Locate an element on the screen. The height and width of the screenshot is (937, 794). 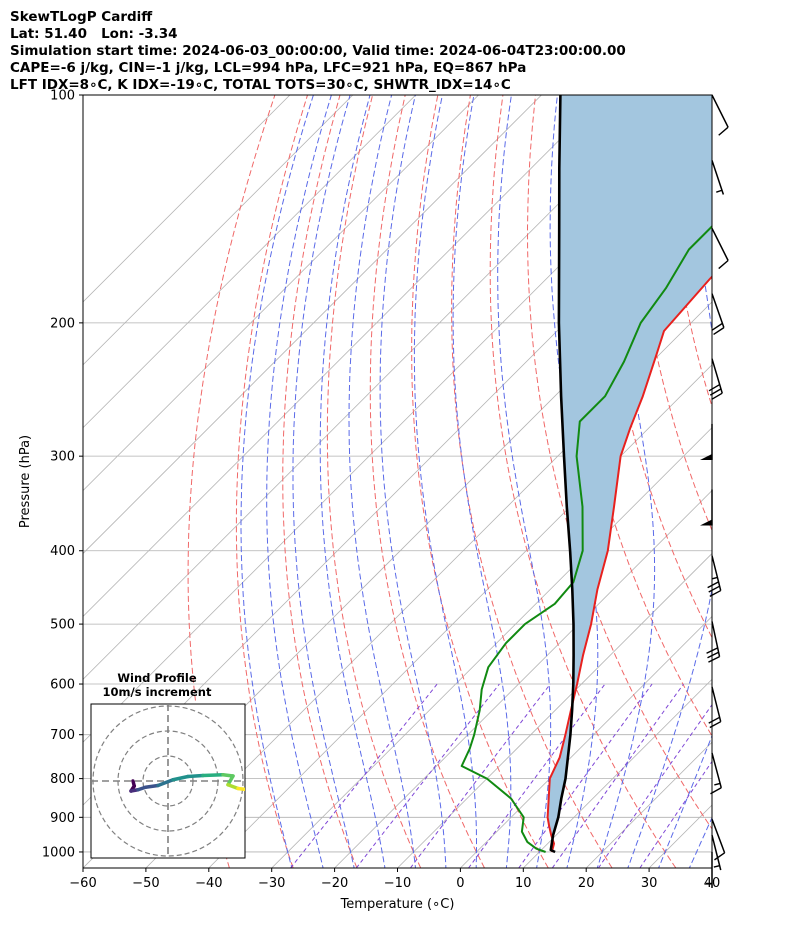
y-tick-label: 700 is located at coordinates (62, 735).